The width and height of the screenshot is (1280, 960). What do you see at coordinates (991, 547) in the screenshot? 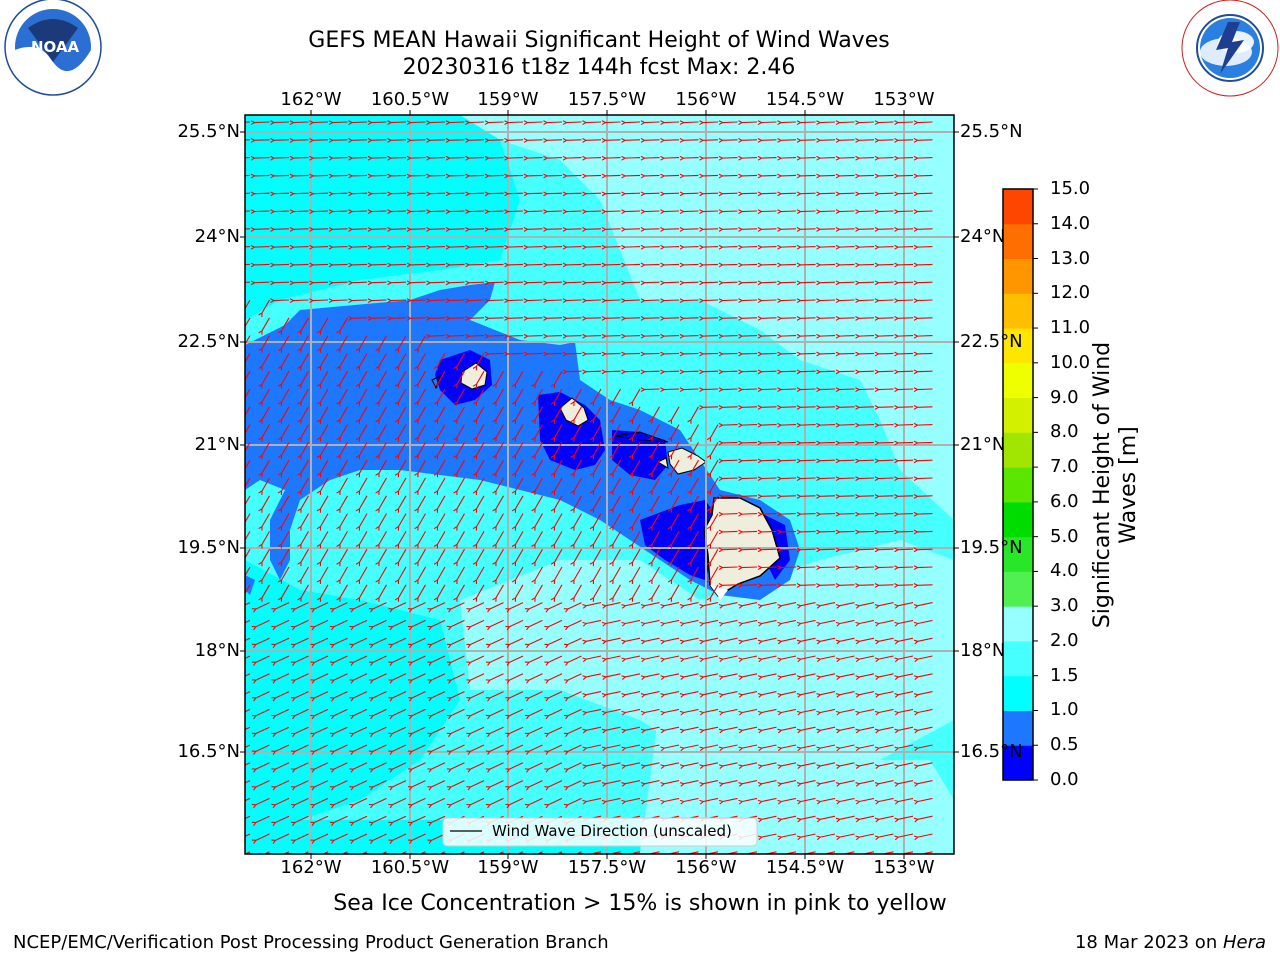
I see `lat-label-right: 19.5°N` at bounding box center [991, 547].